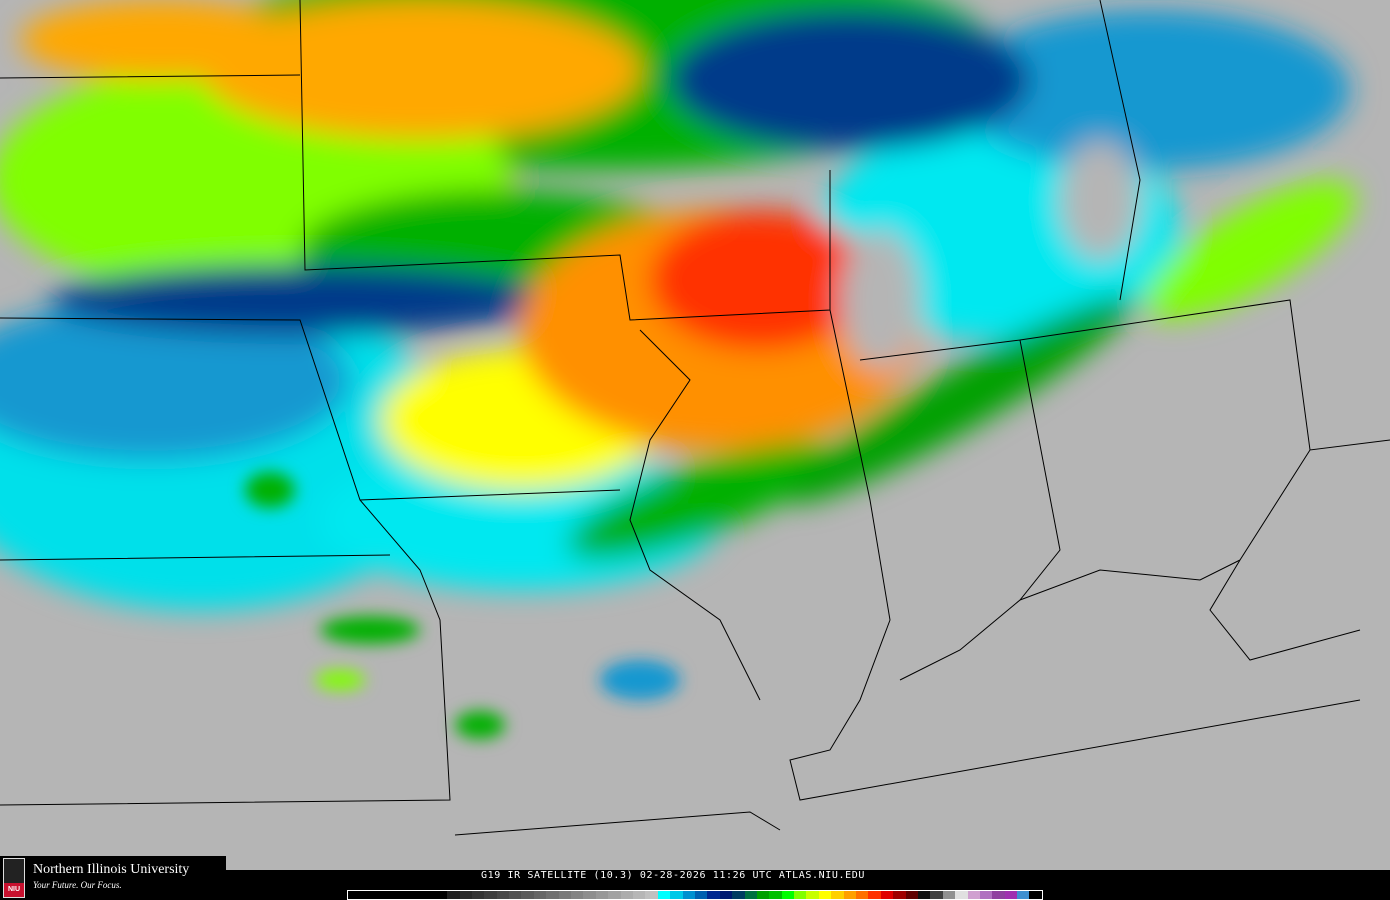 The height and width of the screenshot is (900, 1390). Describe the element at coordinates (77, 885) in the screenshot. I see `university-tagline: Your Future. Our Focus.` at that location.